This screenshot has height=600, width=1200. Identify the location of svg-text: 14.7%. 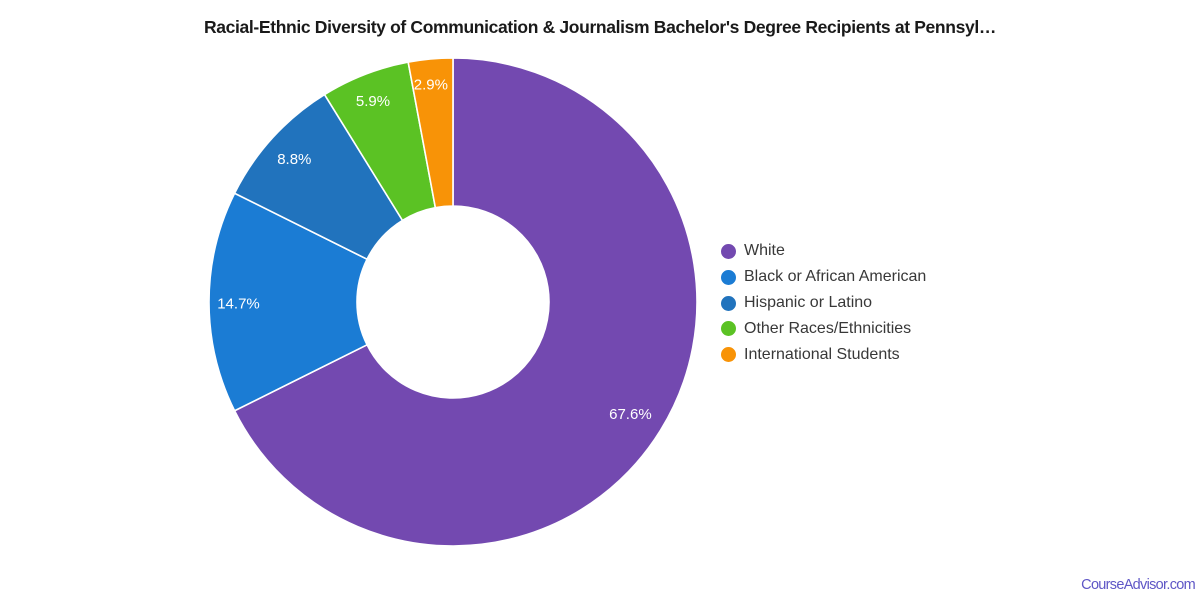
(238, 303).